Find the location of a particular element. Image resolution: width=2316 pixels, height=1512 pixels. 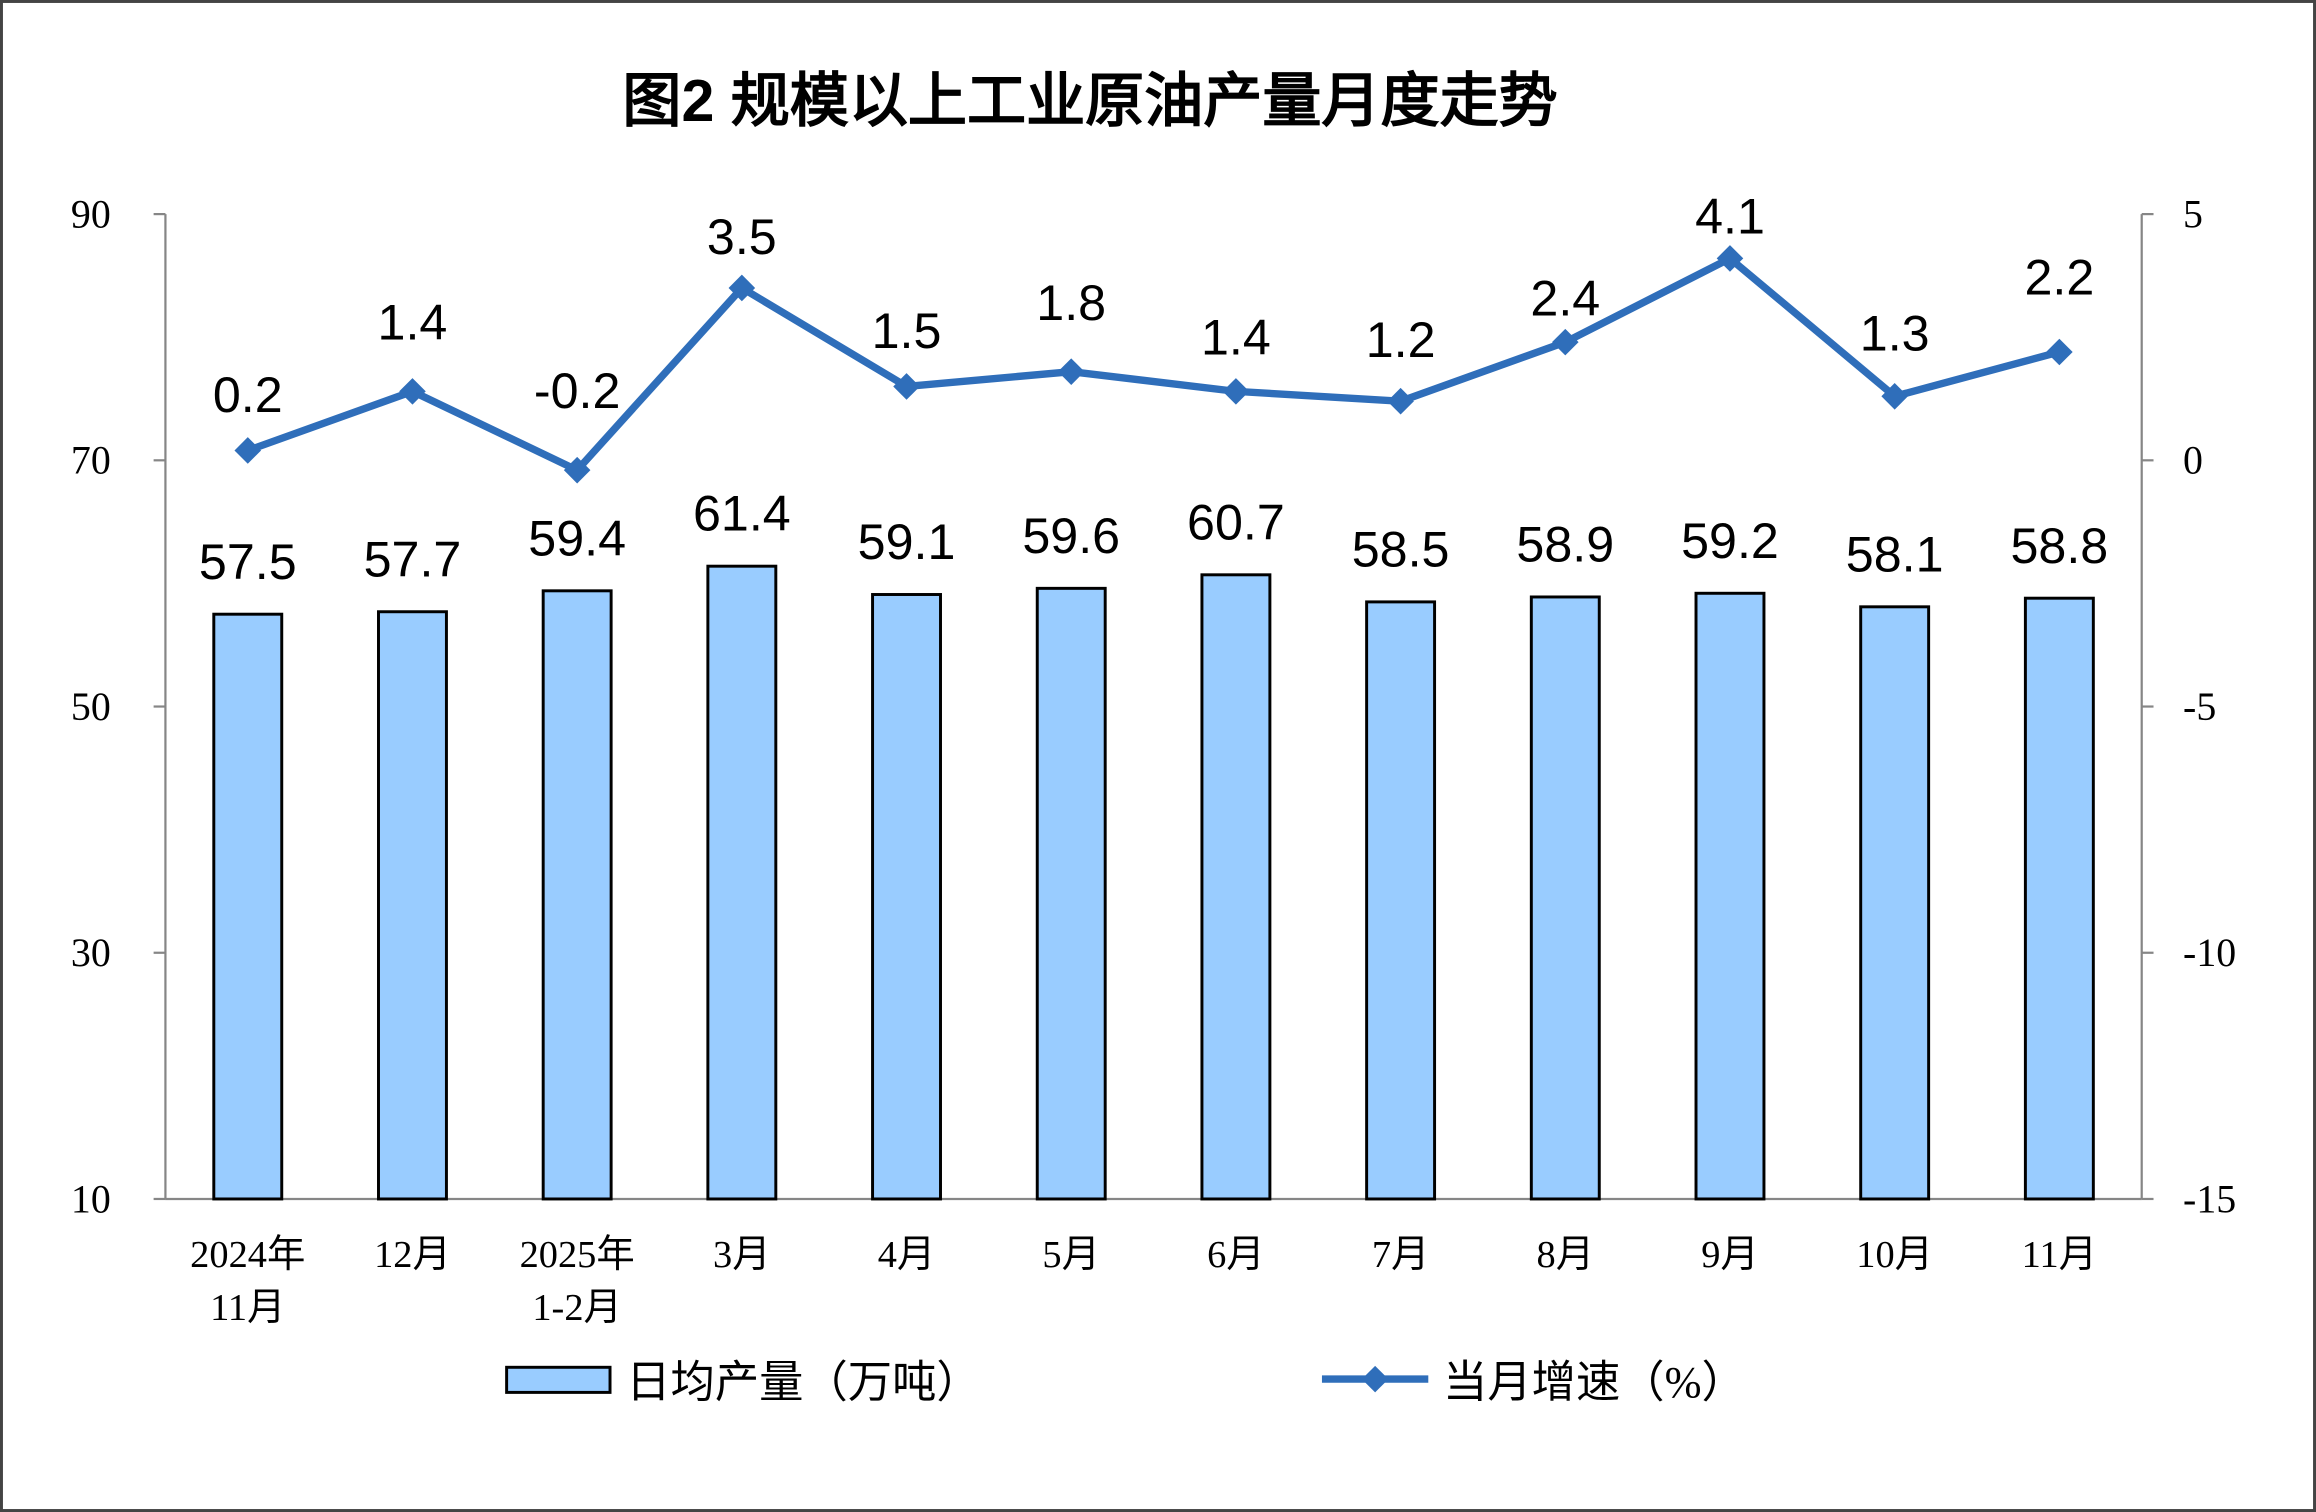

growth-line is located at coordinates (1153, 364).